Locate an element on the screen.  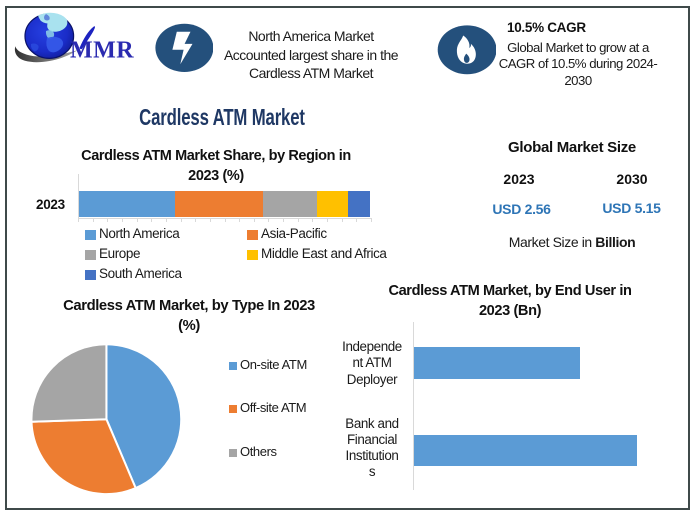
svg-text: MMR is located at coordinates (102, 50).